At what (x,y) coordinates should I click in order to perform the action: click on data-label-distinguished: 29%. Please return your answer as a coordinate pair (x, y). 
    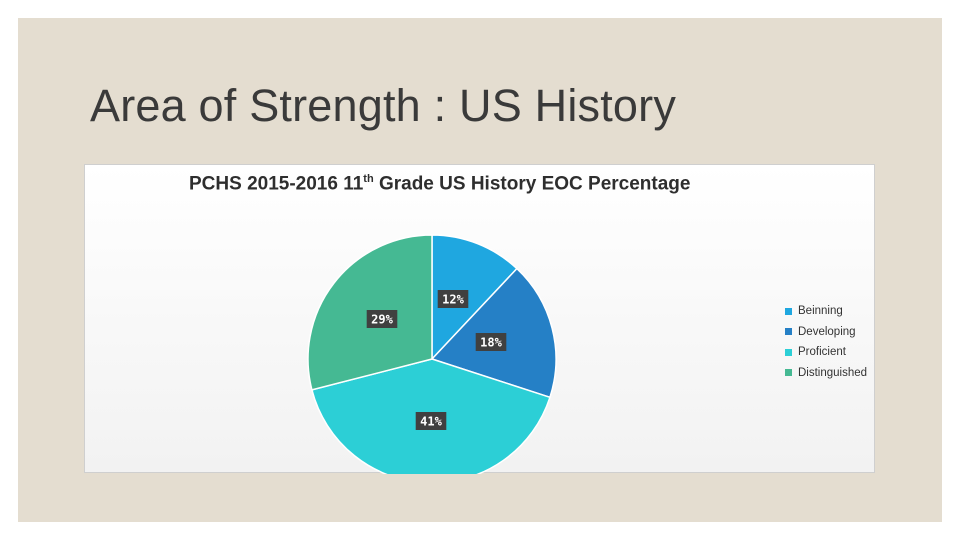
    Looking at the image, I should click on (382, 320).